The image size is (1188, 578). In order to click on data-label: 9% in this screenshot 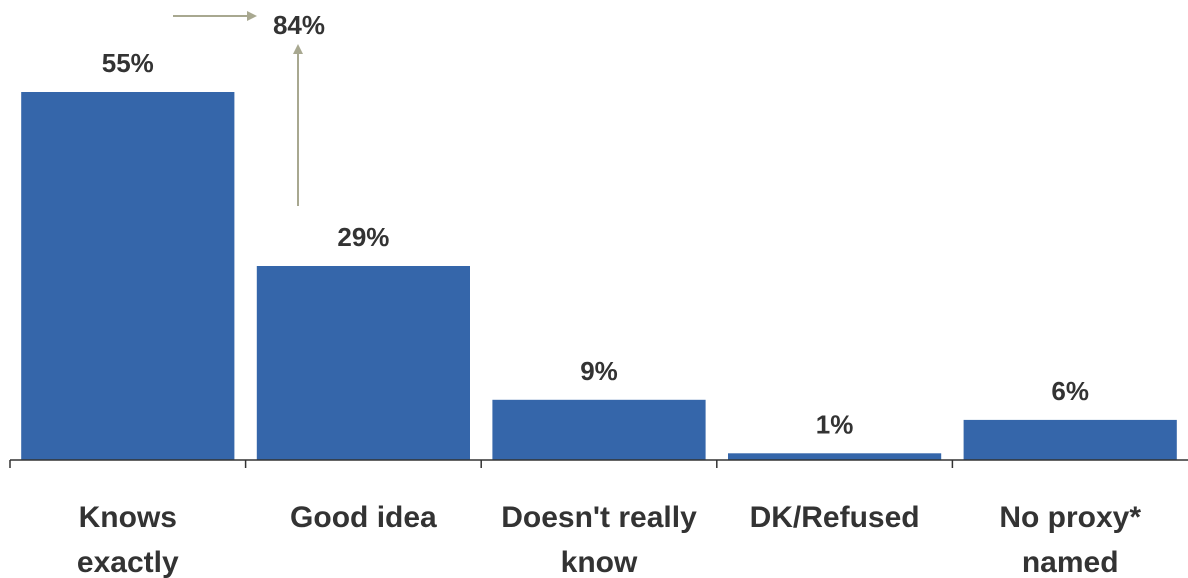, I will do `click(599, 371)`.